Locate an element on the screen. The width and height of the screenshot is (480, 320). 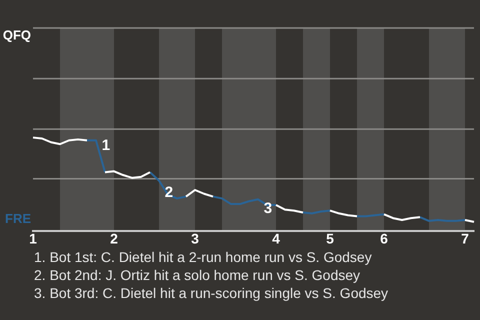
annotation: 3 is located at coordinates (268, 208).